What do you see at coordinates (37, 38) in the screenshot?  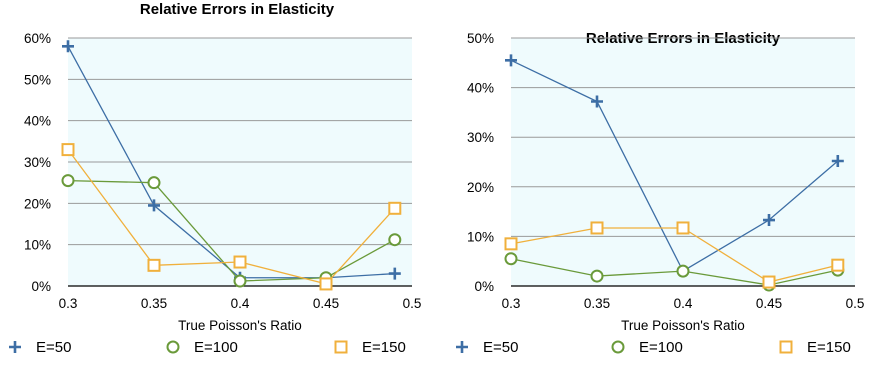 I see `y-tick-label: 60%` at bounding box center [37, 38].